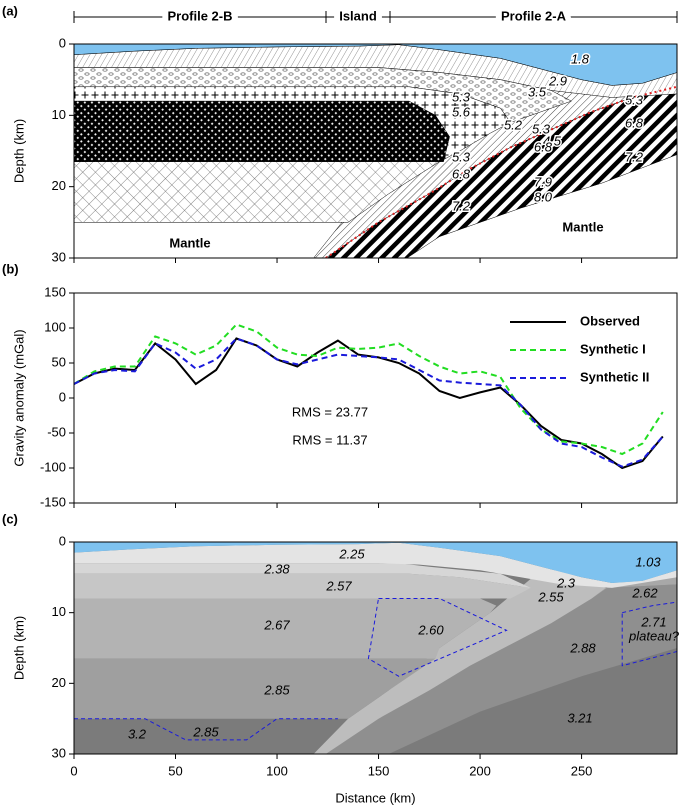 The width and height of the screenshot is (685, 812). What do you see at coordinates (534, 15) in the screenshot?
I see `segment-label: Profile 2-A` at bounding box center [534, 15].